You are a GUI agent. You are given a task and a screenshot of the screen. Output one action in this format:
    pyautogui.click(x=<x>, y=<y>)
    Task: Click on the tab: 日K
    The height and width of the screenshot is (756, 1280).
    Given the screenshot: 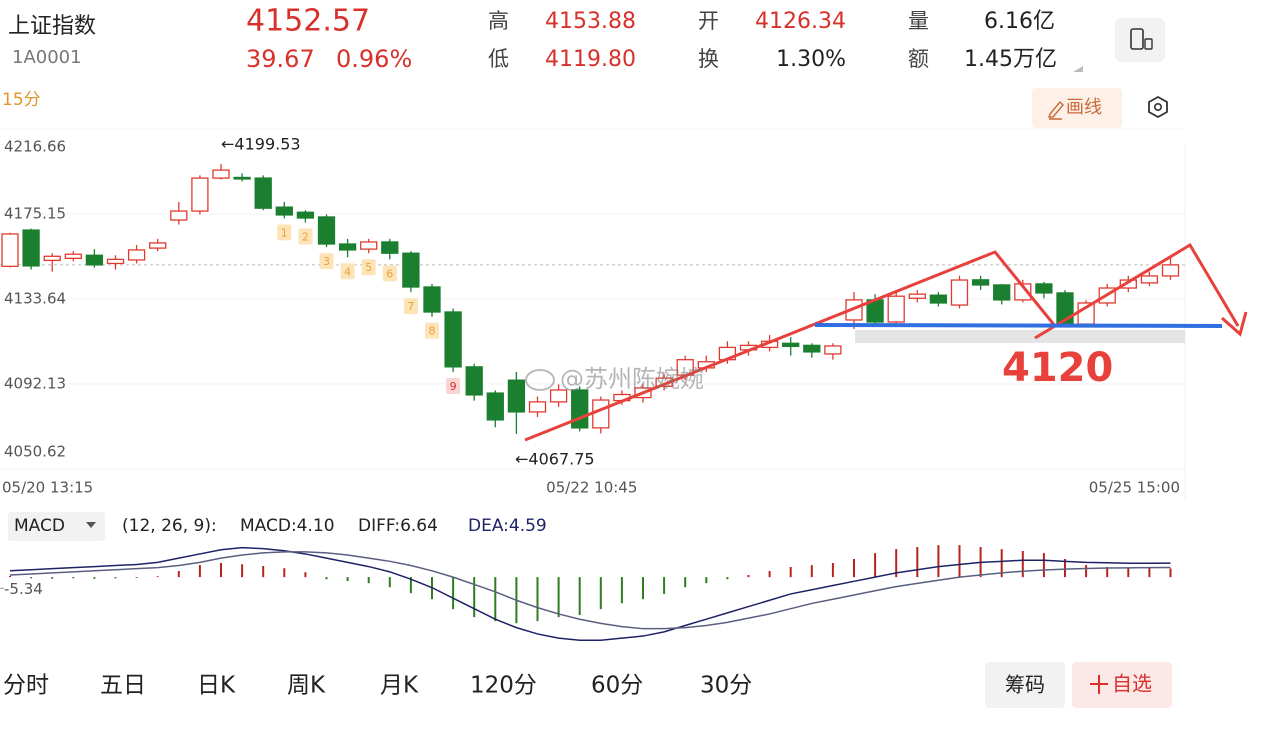 What is the action you would take?
    pyautogui.click(x=216, y=686)
    